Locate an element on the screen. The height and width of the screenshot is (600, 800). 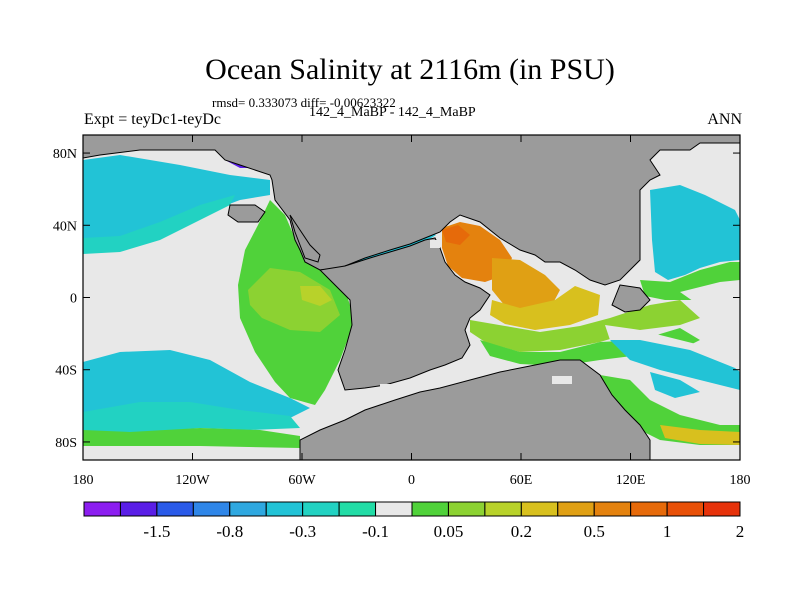
stats-label: rmsd= 0.333073 diff= -0.00623322 is located at coordinates (304, 102).